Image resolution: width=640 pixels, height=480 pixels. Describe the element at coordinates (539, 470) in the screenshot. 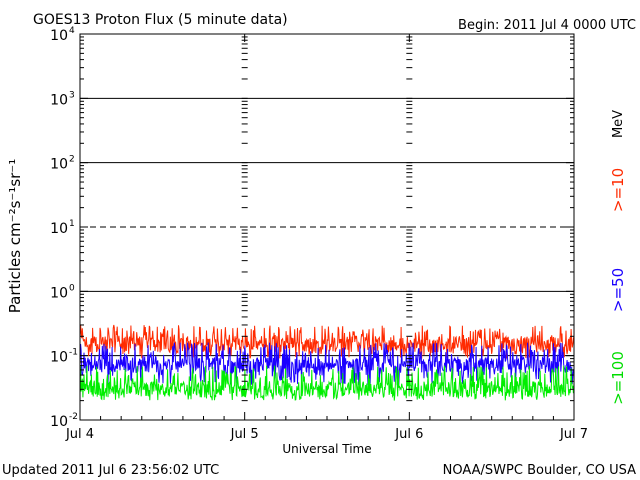

I see `noaa-credit: NOAA/SWPC Boulder, CO USA` at that location.